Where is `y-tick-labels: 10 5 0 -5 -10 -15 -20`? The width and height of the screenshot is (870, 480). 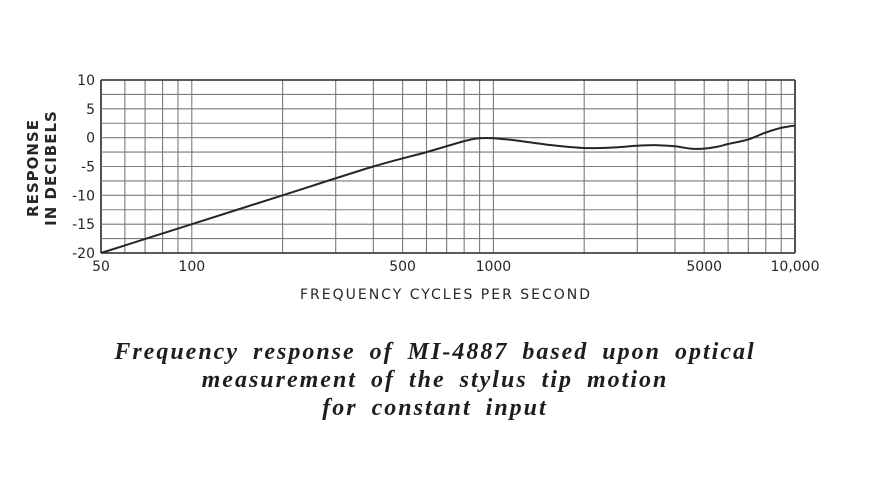
y-tick-labels: 10 5 0 -5 -10 -15 -20 is located at coordinates (83, 167).